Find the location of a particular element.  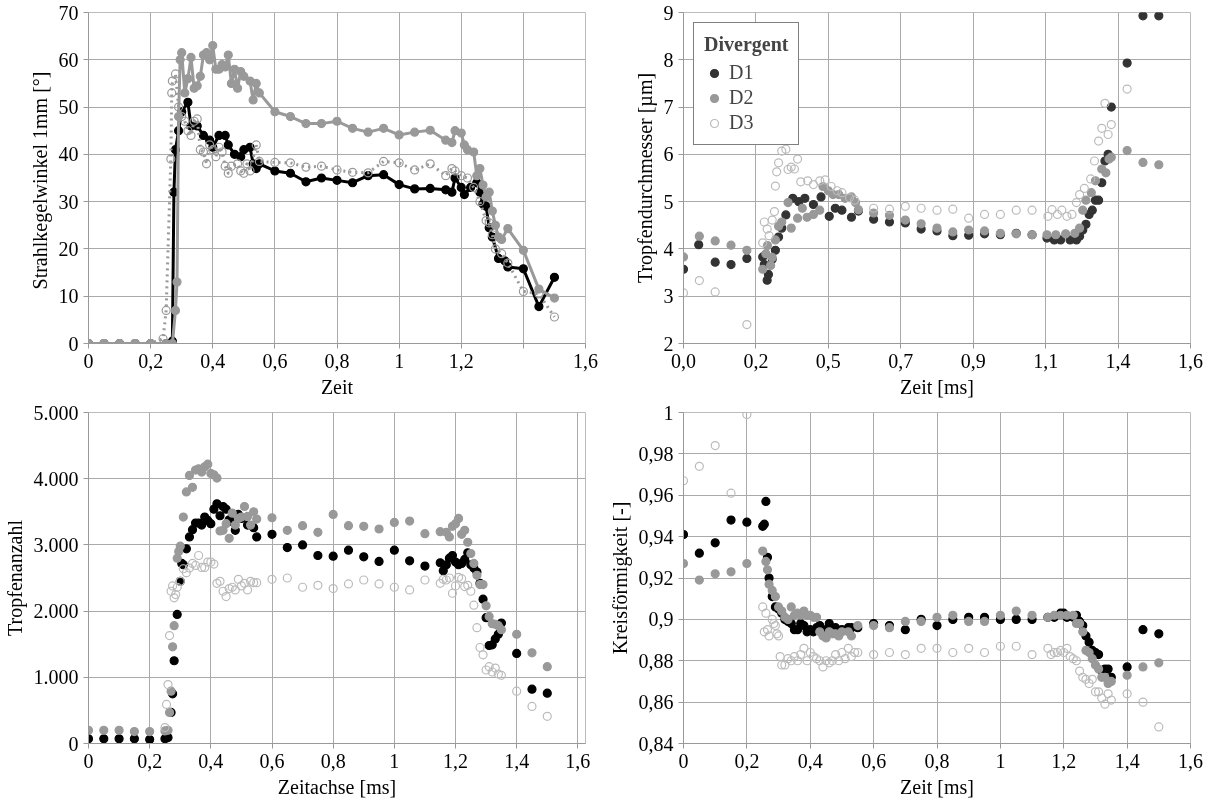

y-tick-label: 50 is located at coordinates (68, 107).